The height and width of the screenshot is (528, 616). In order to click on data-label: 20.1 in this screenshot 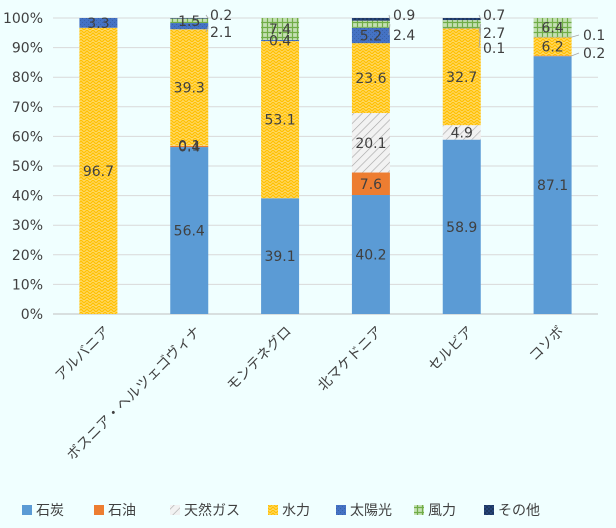, I will do `click(370, 144)`.